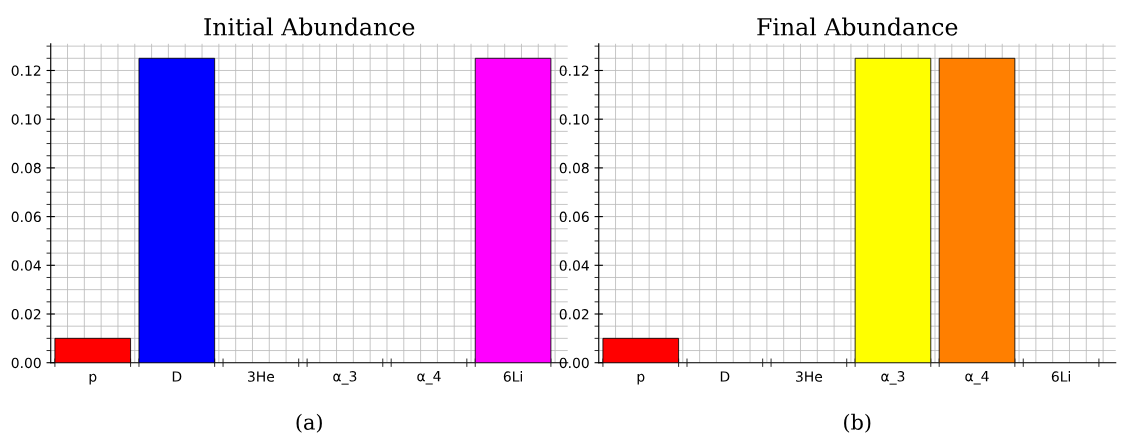 Image resolution: width=1127 pixels, height=437 pixels. Describe the element at coordinates (857, 423) in the screenshot. I see `text: (b)` at that location.